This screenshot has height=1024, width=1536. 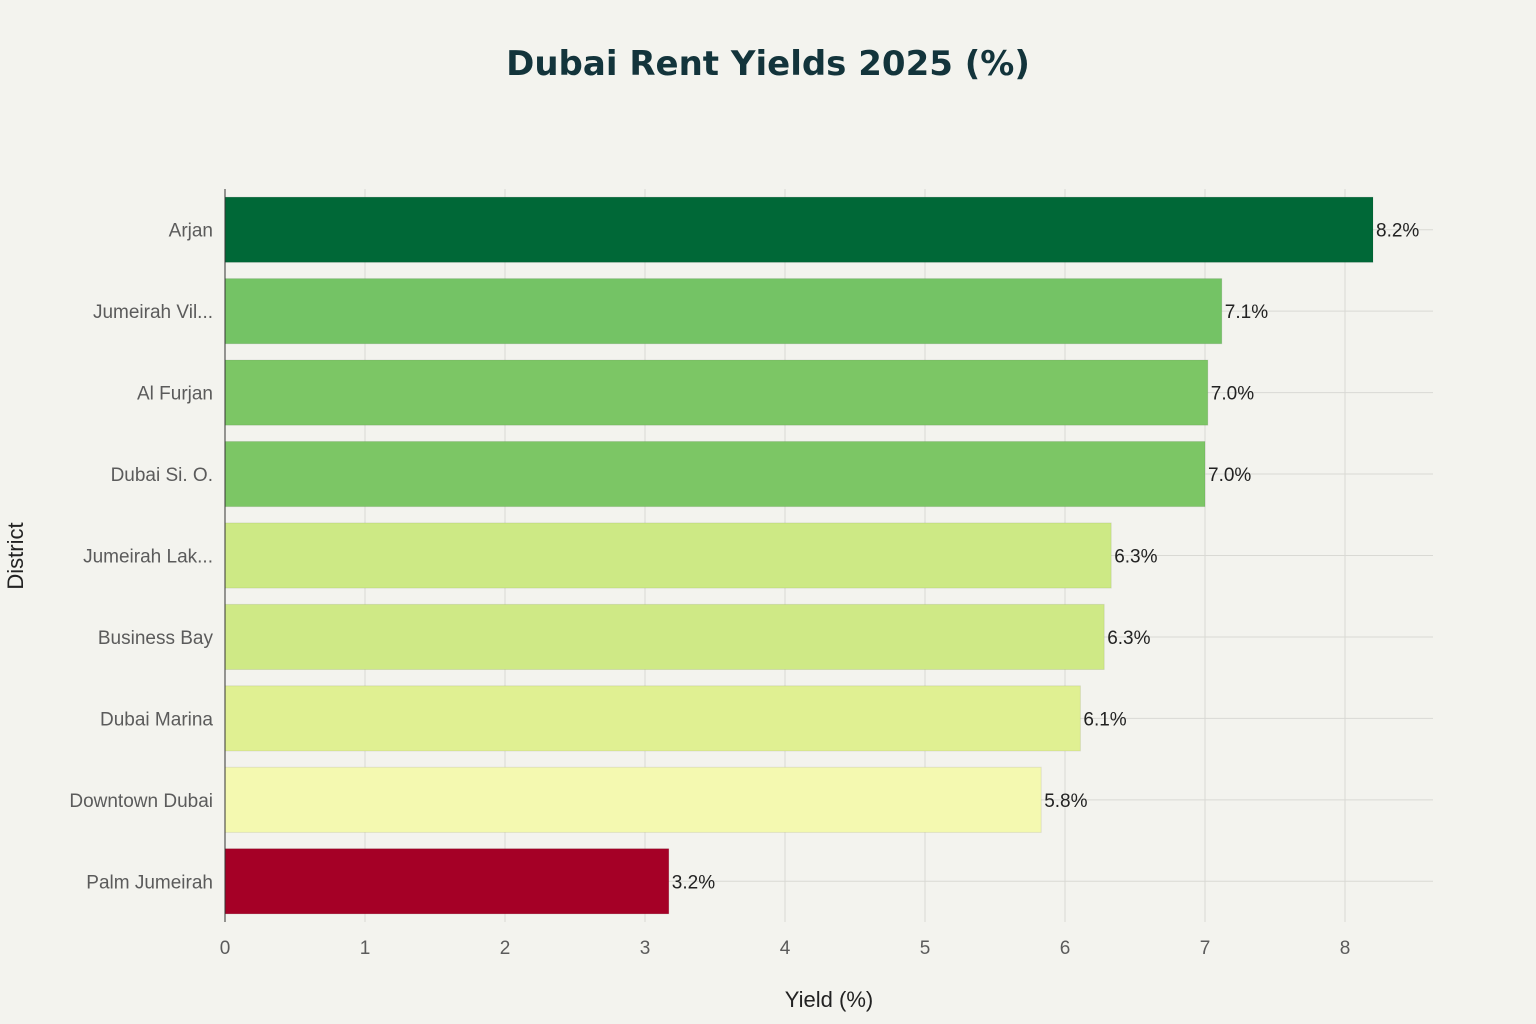 I want to click on x-tick-label: 0, so click(x=225, y=948).